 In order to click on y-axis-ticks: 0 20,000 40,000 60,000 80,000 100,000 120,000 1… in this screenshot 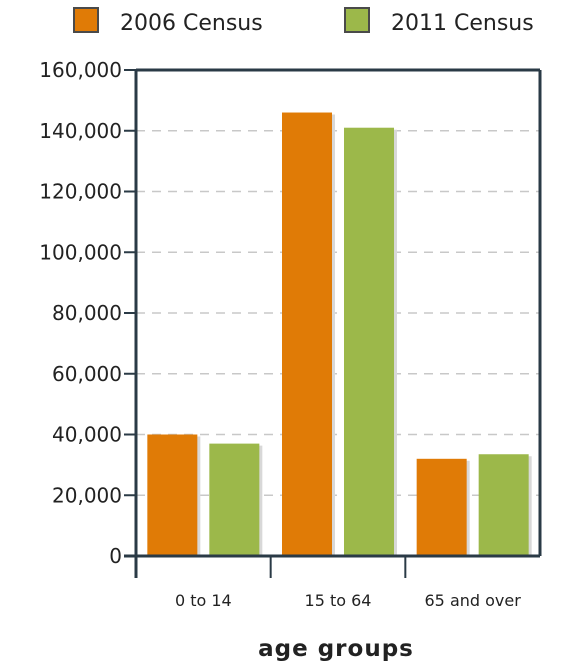, I will do `click(87, 313)`.